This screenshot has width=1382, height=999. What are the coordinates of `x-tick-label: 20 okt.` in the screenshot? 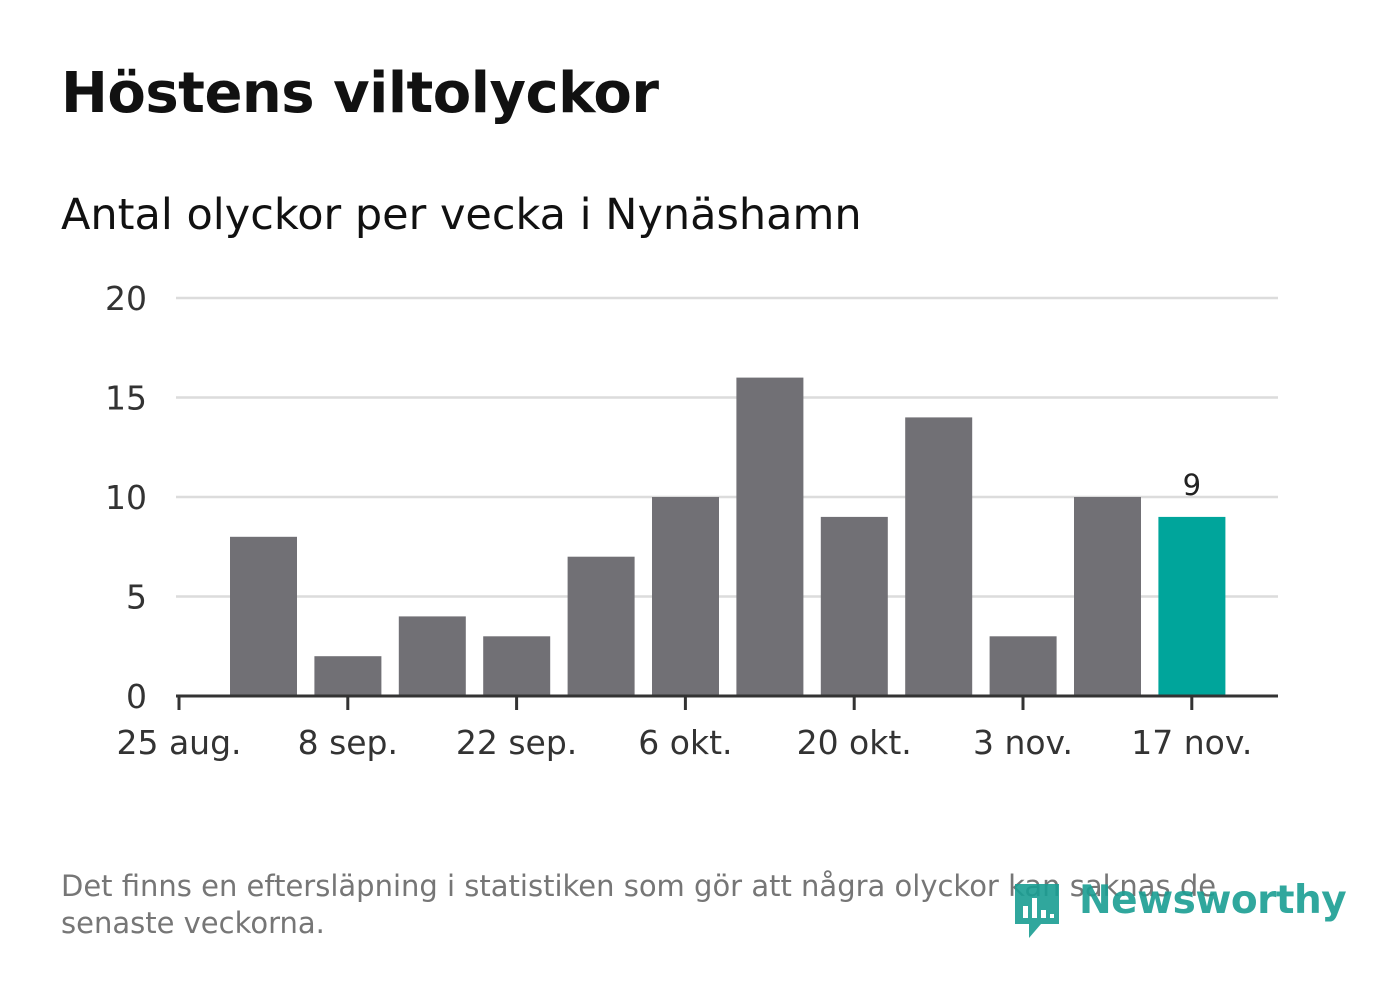 It's located at (854, 742).